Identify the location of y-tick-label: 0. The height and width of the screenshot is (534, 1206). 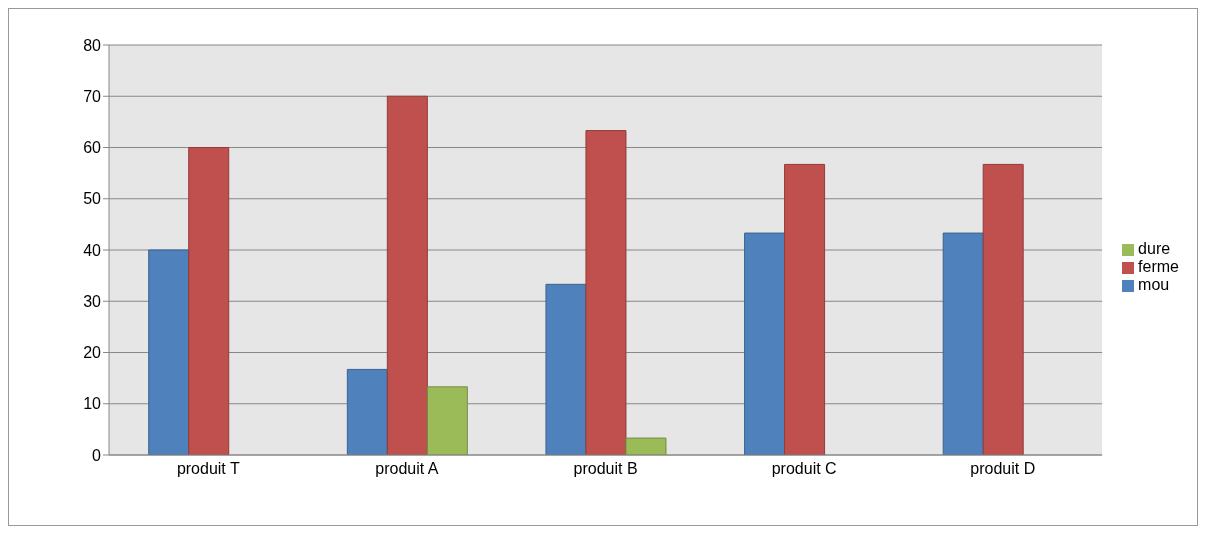
(97, 455).